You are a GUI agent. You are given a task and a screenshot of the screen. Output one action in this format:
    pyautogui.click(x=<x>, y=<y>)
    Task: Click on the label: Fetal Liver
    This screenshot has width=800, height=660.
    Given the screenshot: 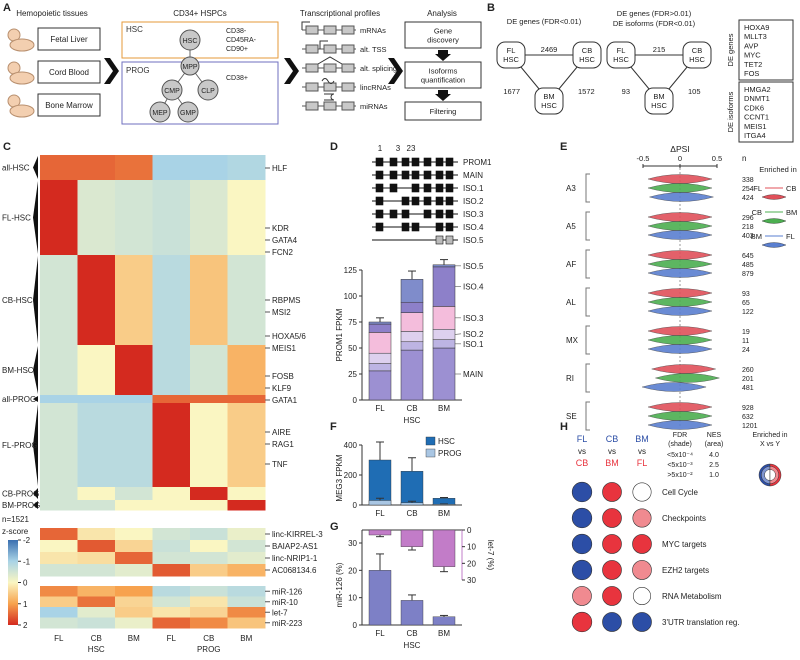 What is the action you would take?
    pyautogui.click(x=69, y=39)
    